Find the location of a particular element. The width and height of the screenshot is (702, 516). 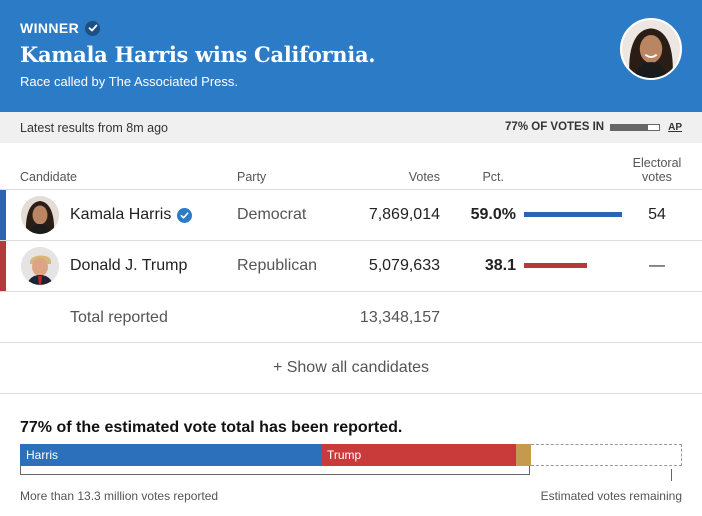

total-row: Total reported 13,348,157 is located at coordinates (351, 317).